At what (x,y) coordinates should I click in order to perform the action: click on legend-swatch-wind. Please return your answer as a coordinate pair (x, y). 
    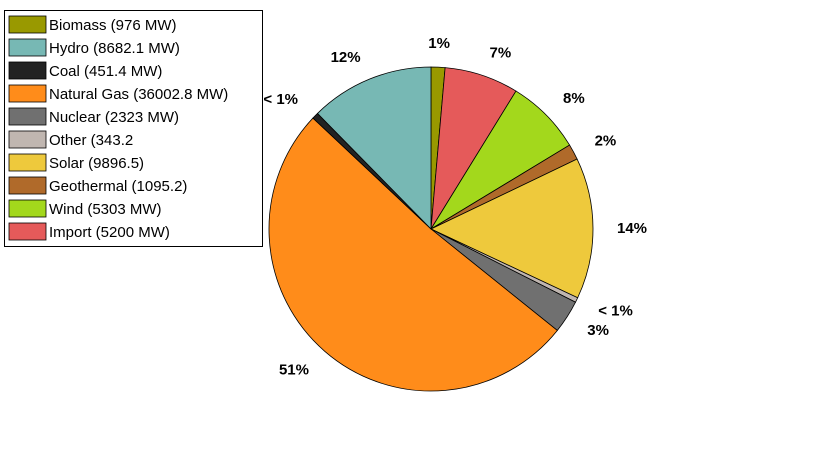
    Looking at the image, I should click on (27, 208).